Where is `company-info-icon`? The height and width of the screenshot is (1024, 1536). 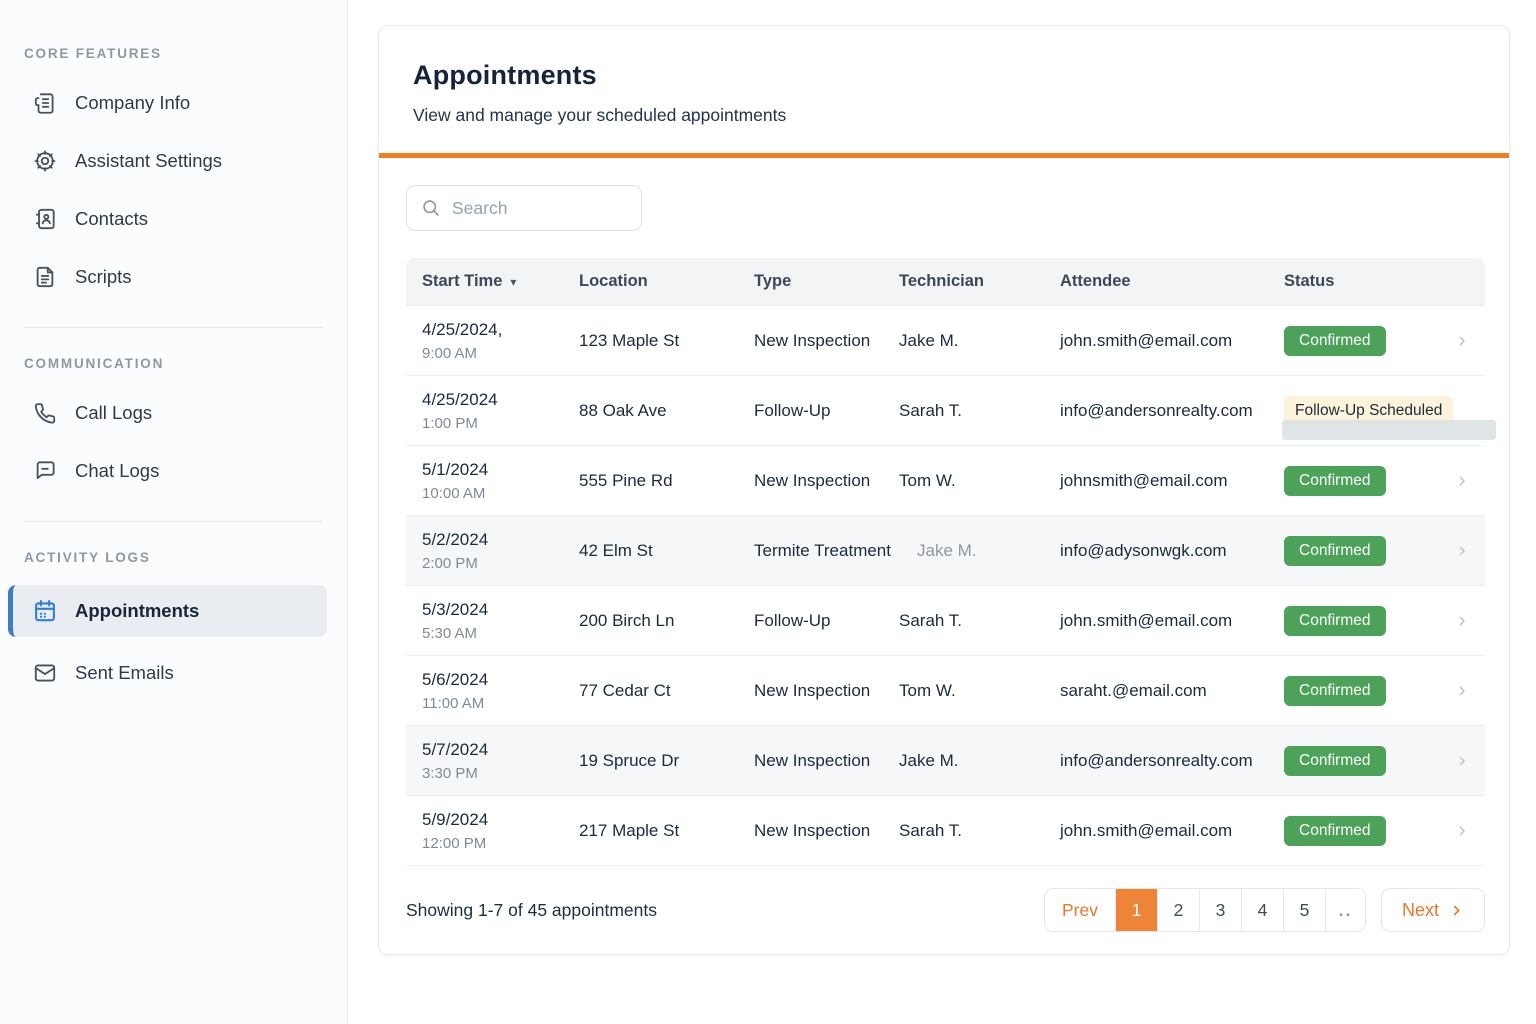 company-info-icon is located at coordinates (45, 103).